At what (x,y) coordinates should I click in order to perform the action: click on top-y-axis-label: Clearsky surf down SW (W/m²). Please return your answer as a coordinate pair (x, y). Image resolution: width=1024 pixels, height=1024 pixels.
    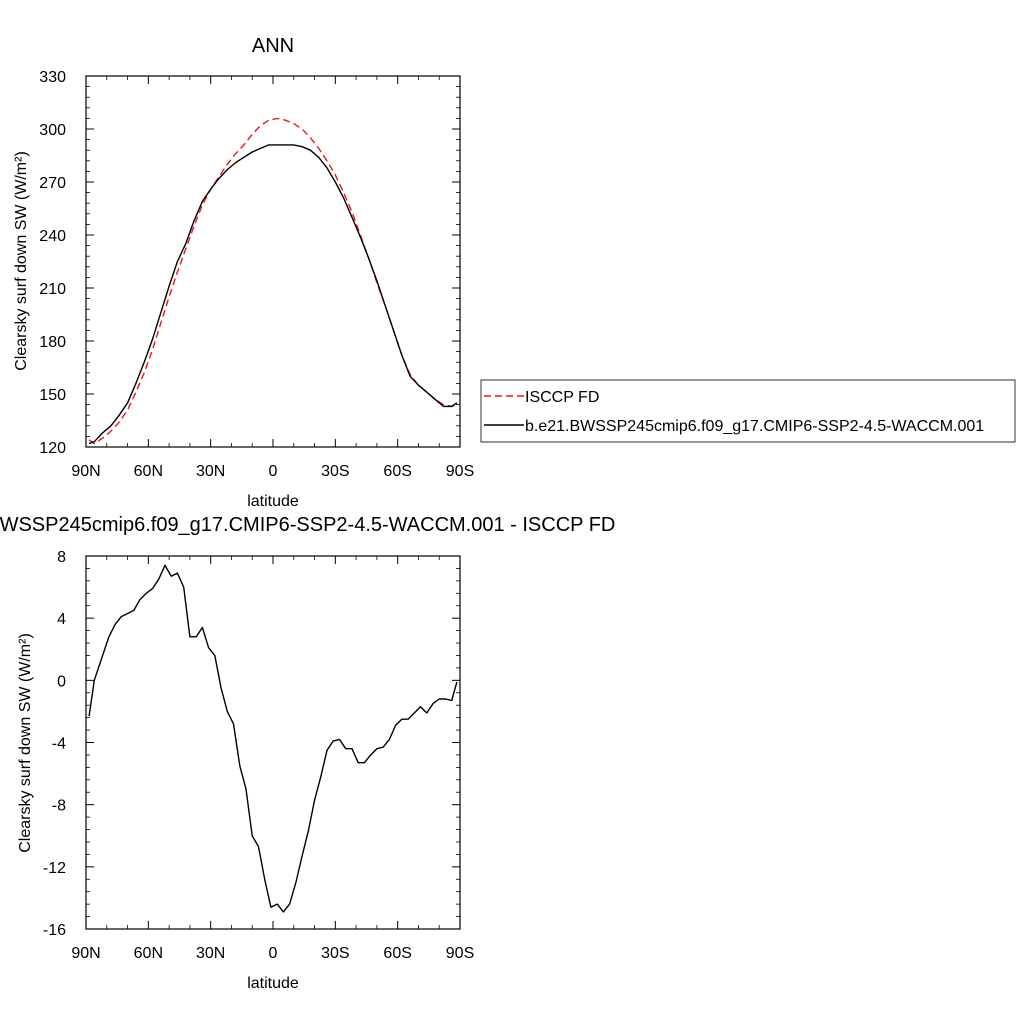
    Looking at the image, I should click on (21, 261).